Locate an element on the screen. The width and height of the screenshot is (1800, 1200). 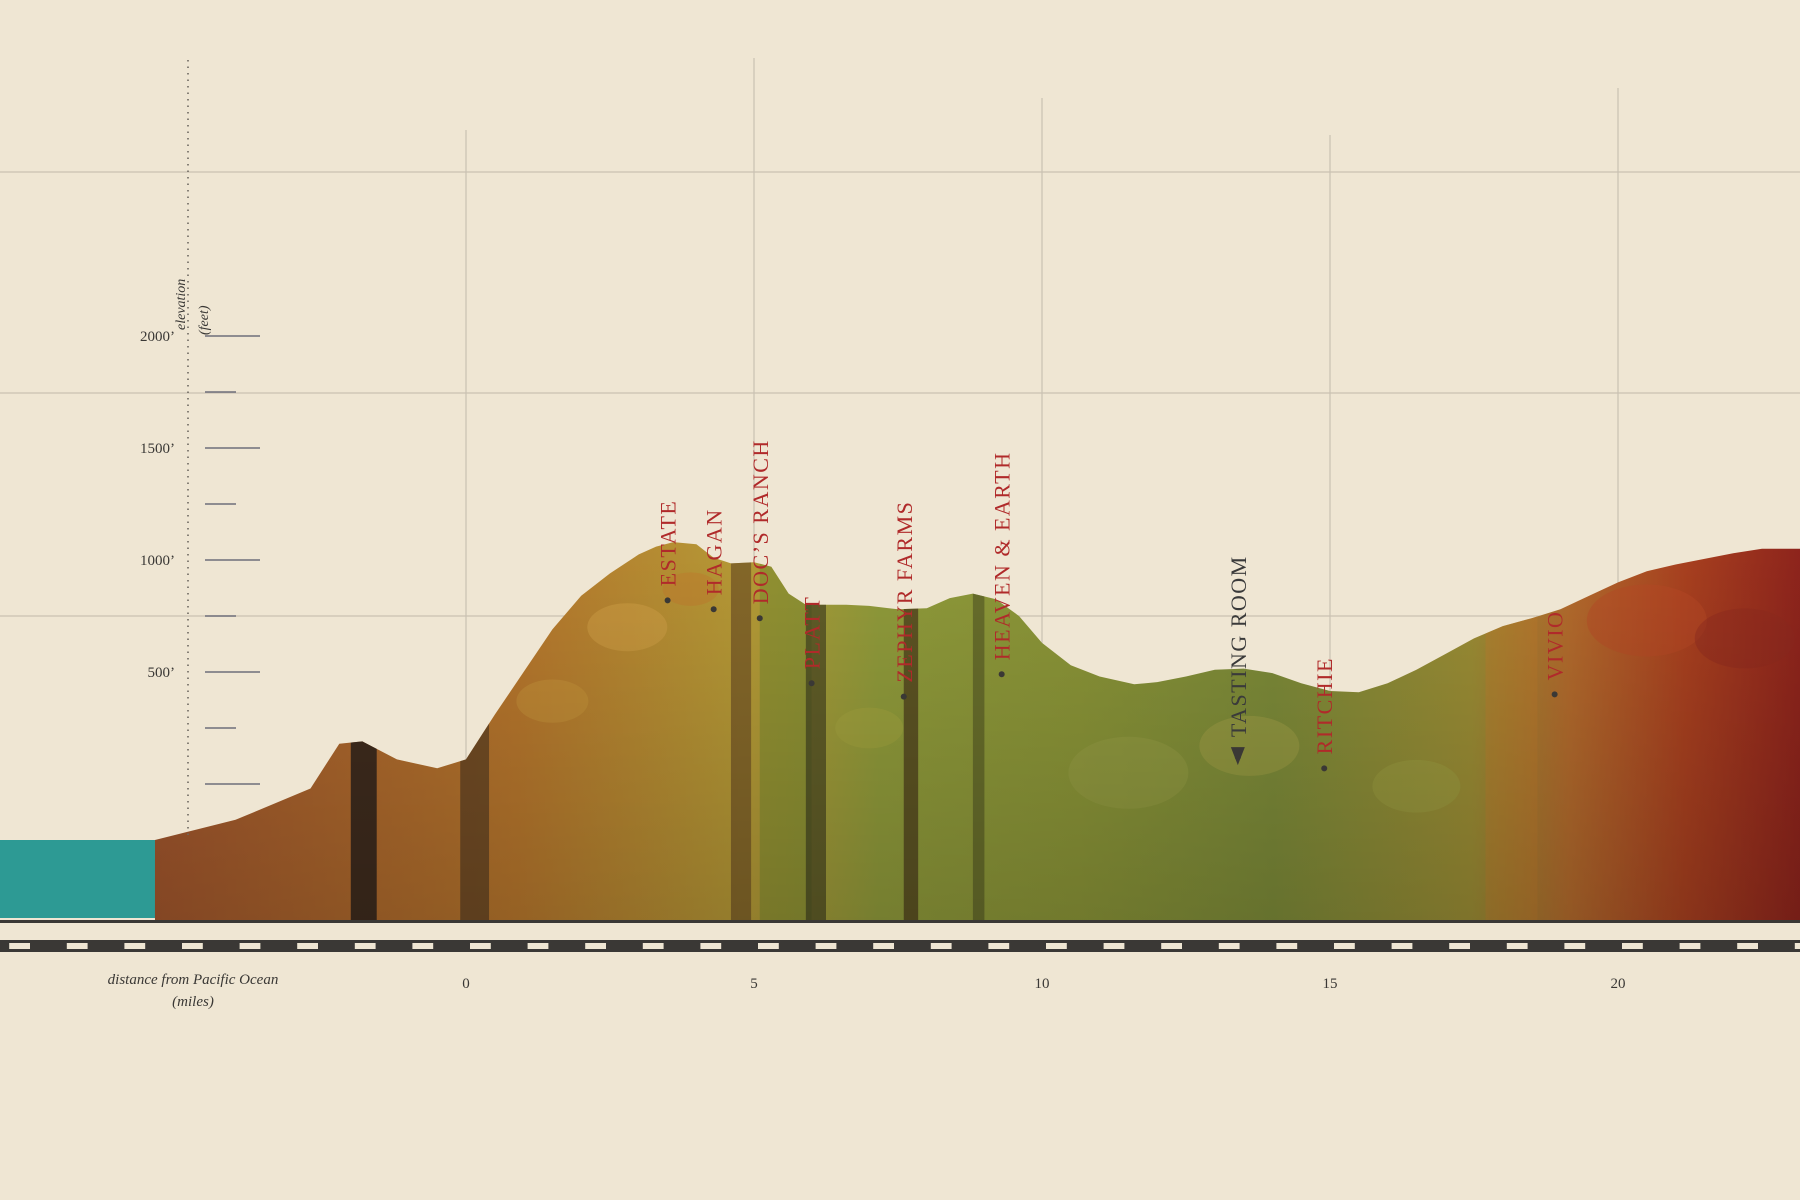
vineyard-label: PLATT is located at coordinates (812, 641).